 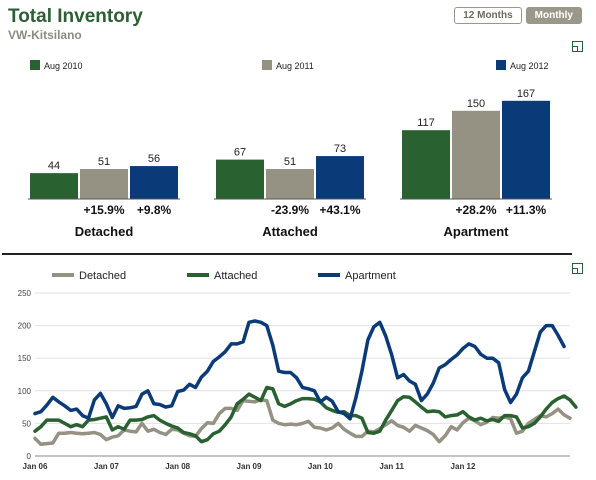 What do you see at coordinates (475, 210) in the screenshot?
I see `bar-change-label: +28.2%` at bounding box center [475, 210].